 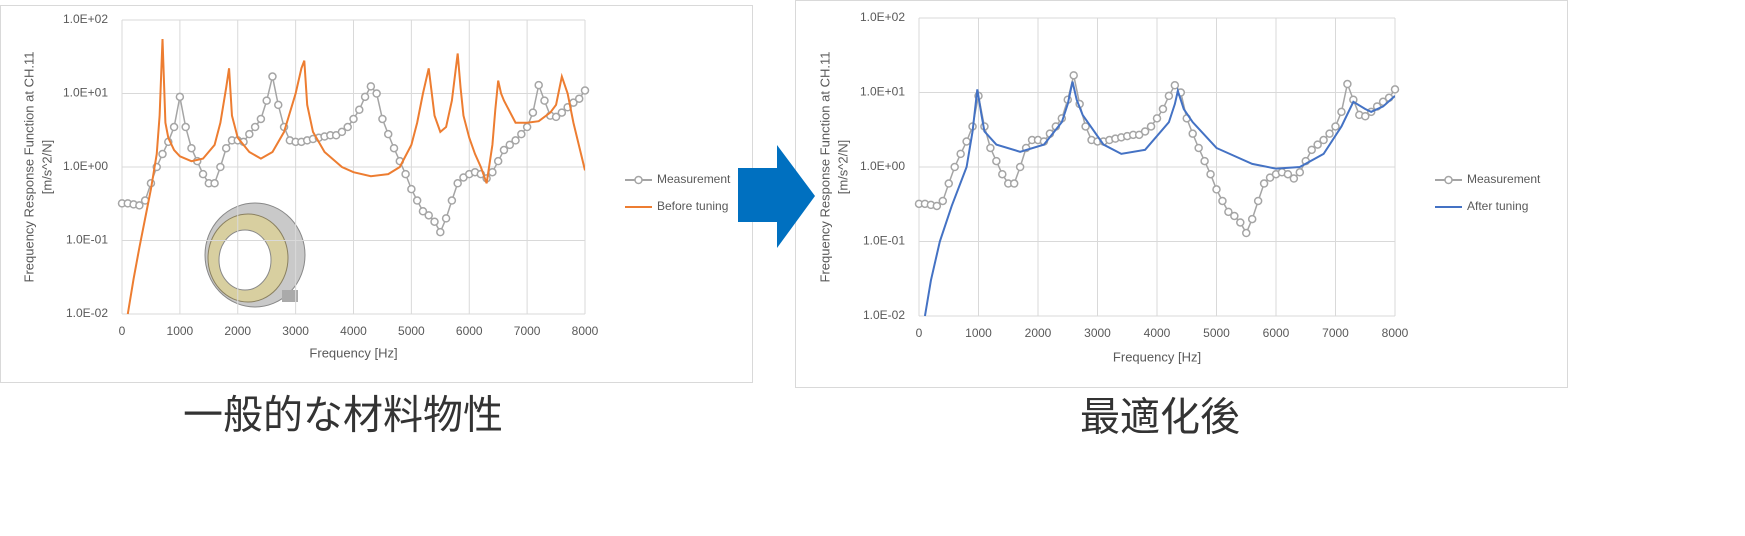 What do you see at coordinates (882, 166) in the screenshot?
I see `y-tick-label: 1.0E+00` at bounding box center [882, 166].